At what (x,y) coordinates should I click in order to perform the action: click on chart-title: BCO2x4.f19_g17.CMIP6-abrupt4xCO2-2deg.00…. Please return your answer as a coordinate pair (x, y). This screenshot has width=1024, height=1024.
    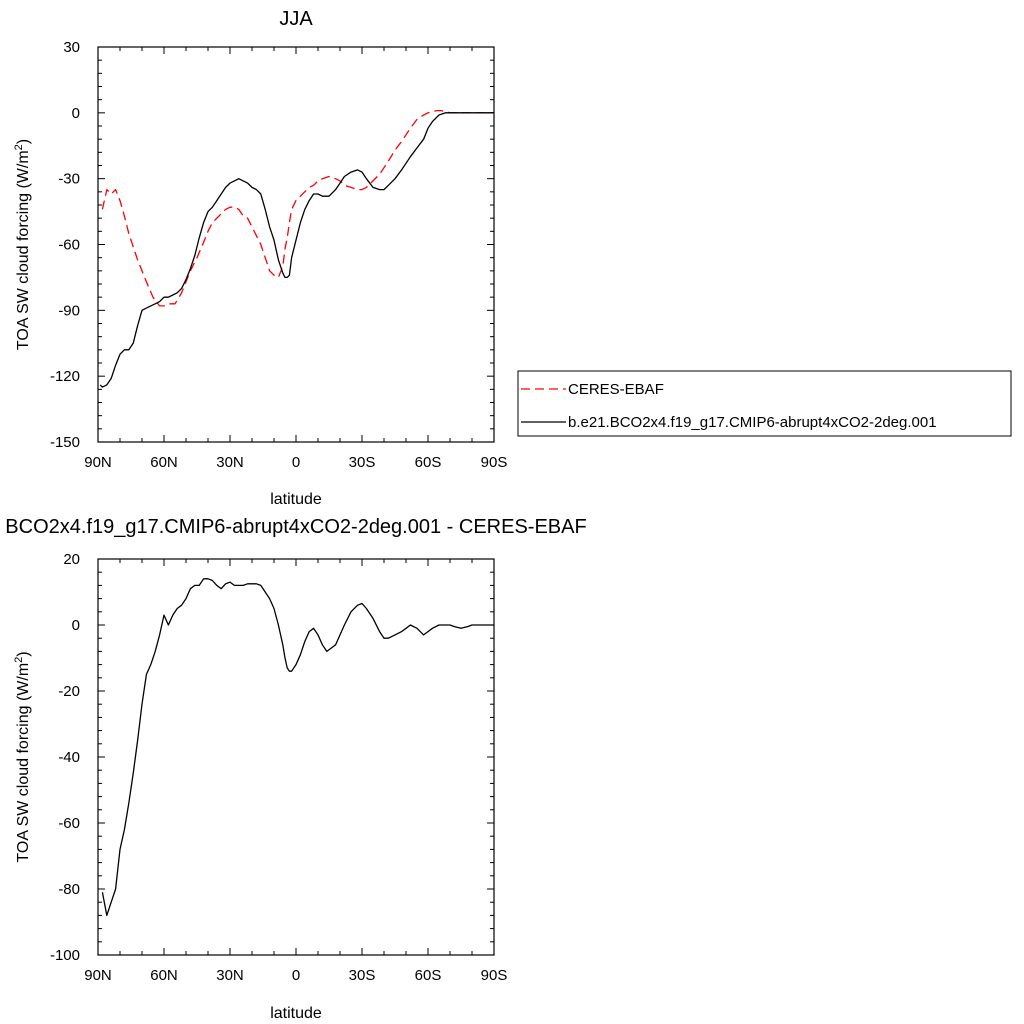
    Looking at the image, I should click on (295, 527).